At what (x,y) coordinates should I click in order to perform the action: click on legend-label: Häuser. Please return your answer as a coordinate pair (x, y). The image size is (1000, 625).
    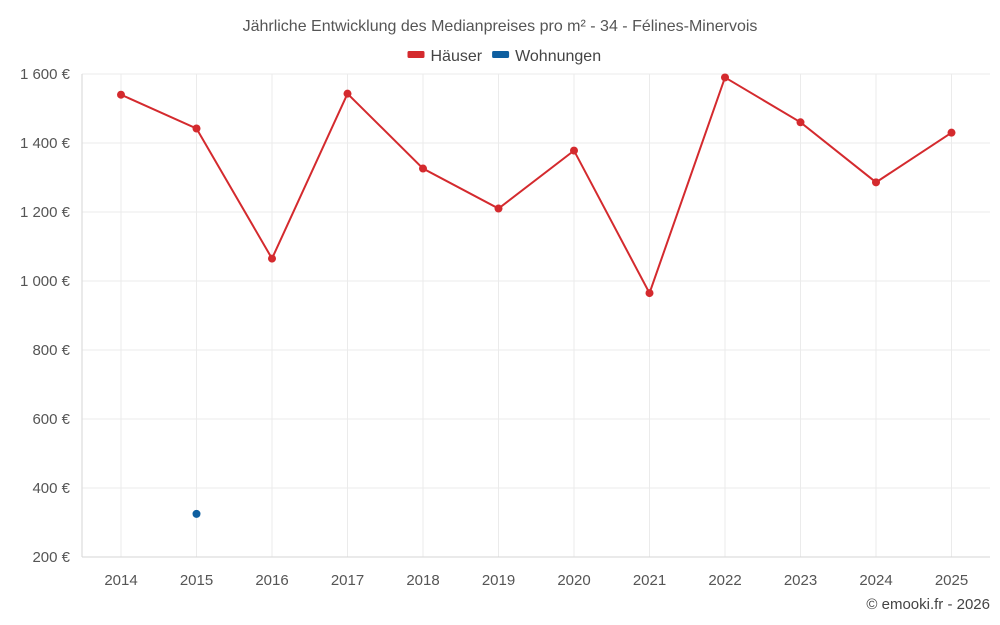
    Looking at the image, I should click on (457, 56).